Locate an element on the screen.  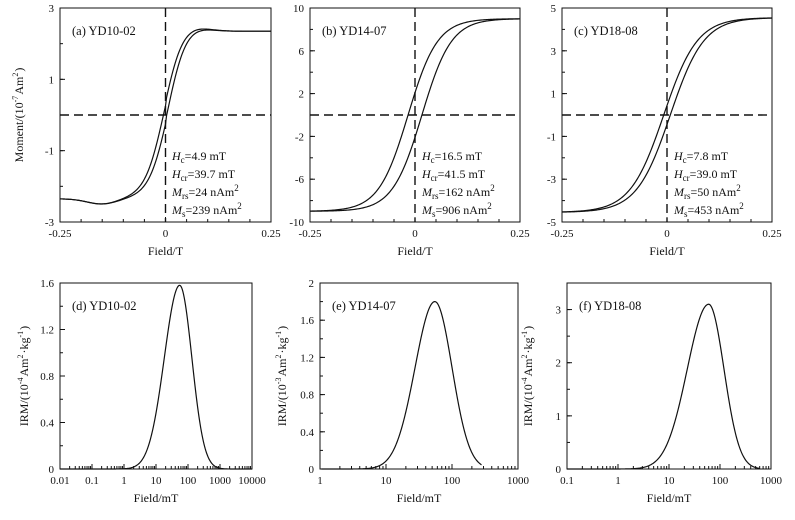
panel-title: (b) YD14-07 is located at coordinates (354, 31).